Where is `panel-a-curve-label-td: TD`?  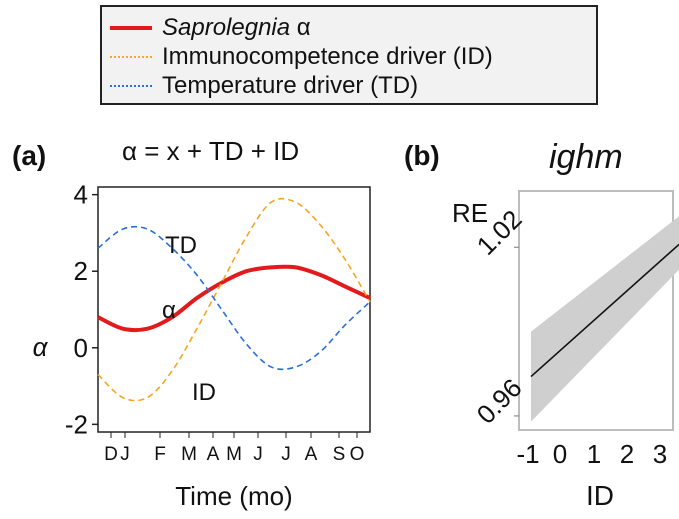
panel-a-curve-label-td: TD is located at coordinates (181, 245).